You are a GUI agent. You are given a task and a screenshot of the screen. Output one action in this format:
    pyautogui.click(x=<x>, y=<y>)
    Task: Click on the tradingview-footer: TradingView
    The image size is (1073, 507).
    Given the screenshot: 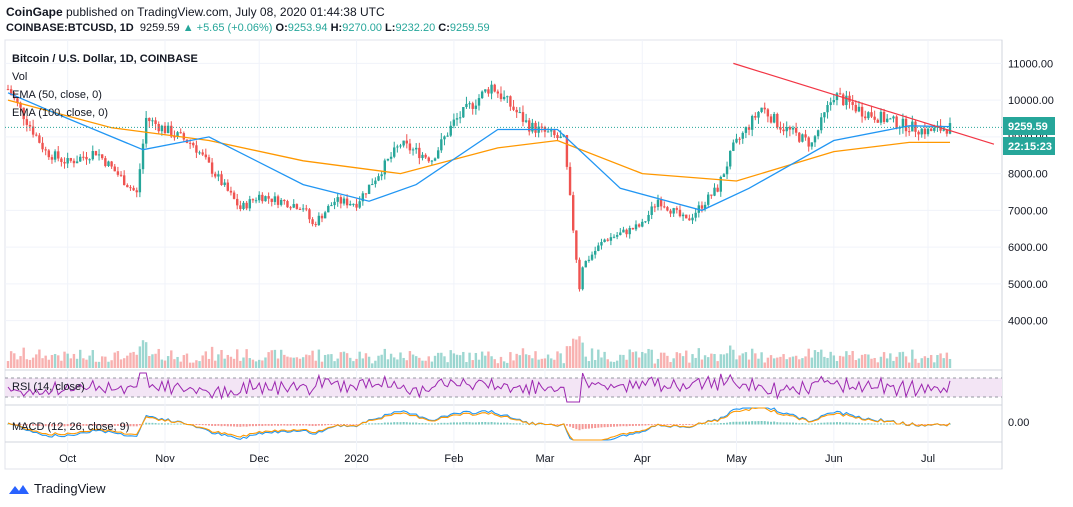 What is the action you would take?
    pyautogui.click(x=57, y=488)
    